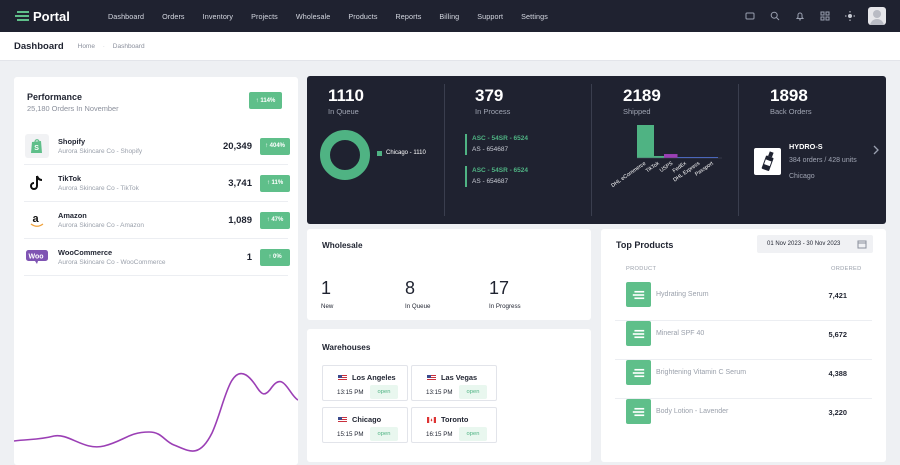  I want to click on kpi-label: Shipped, so click(637, 111).